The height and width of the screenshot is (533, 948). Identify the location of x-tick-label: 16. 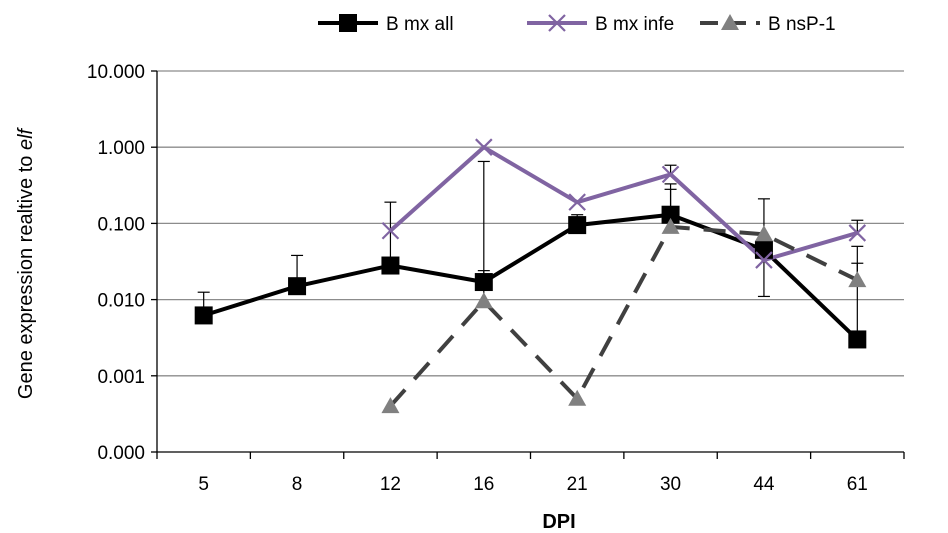
(483, 484).